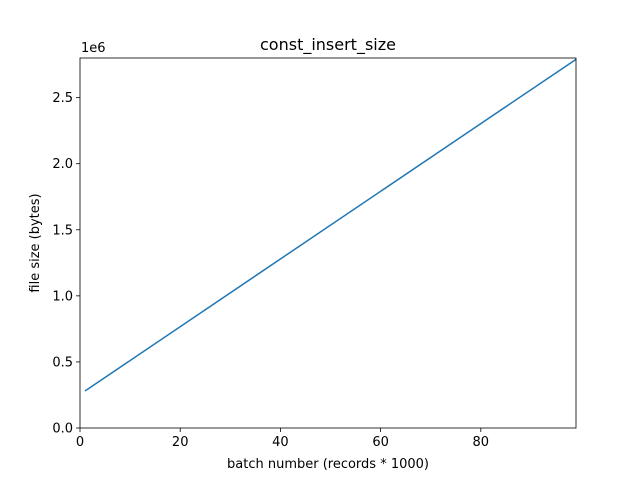 This screenshot has height=480, width=640. Describe the element at coordinates (62, 296) in the screenshot. I see `y-tick-label: 1.0` at that location.